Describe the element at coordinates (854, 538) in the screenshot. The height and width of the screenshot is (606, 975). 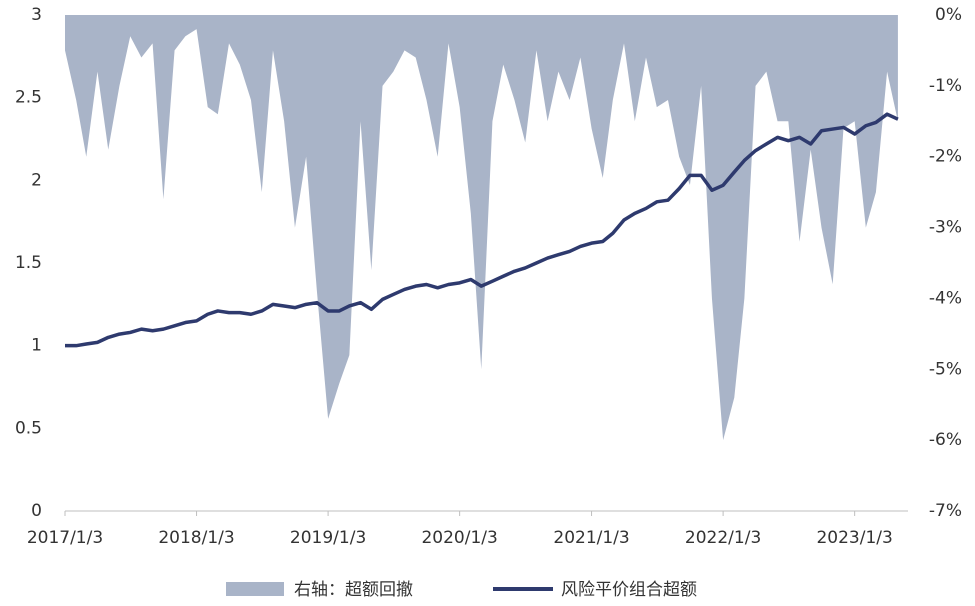
I see `x-tick-label: 2023/1/3` at that location.